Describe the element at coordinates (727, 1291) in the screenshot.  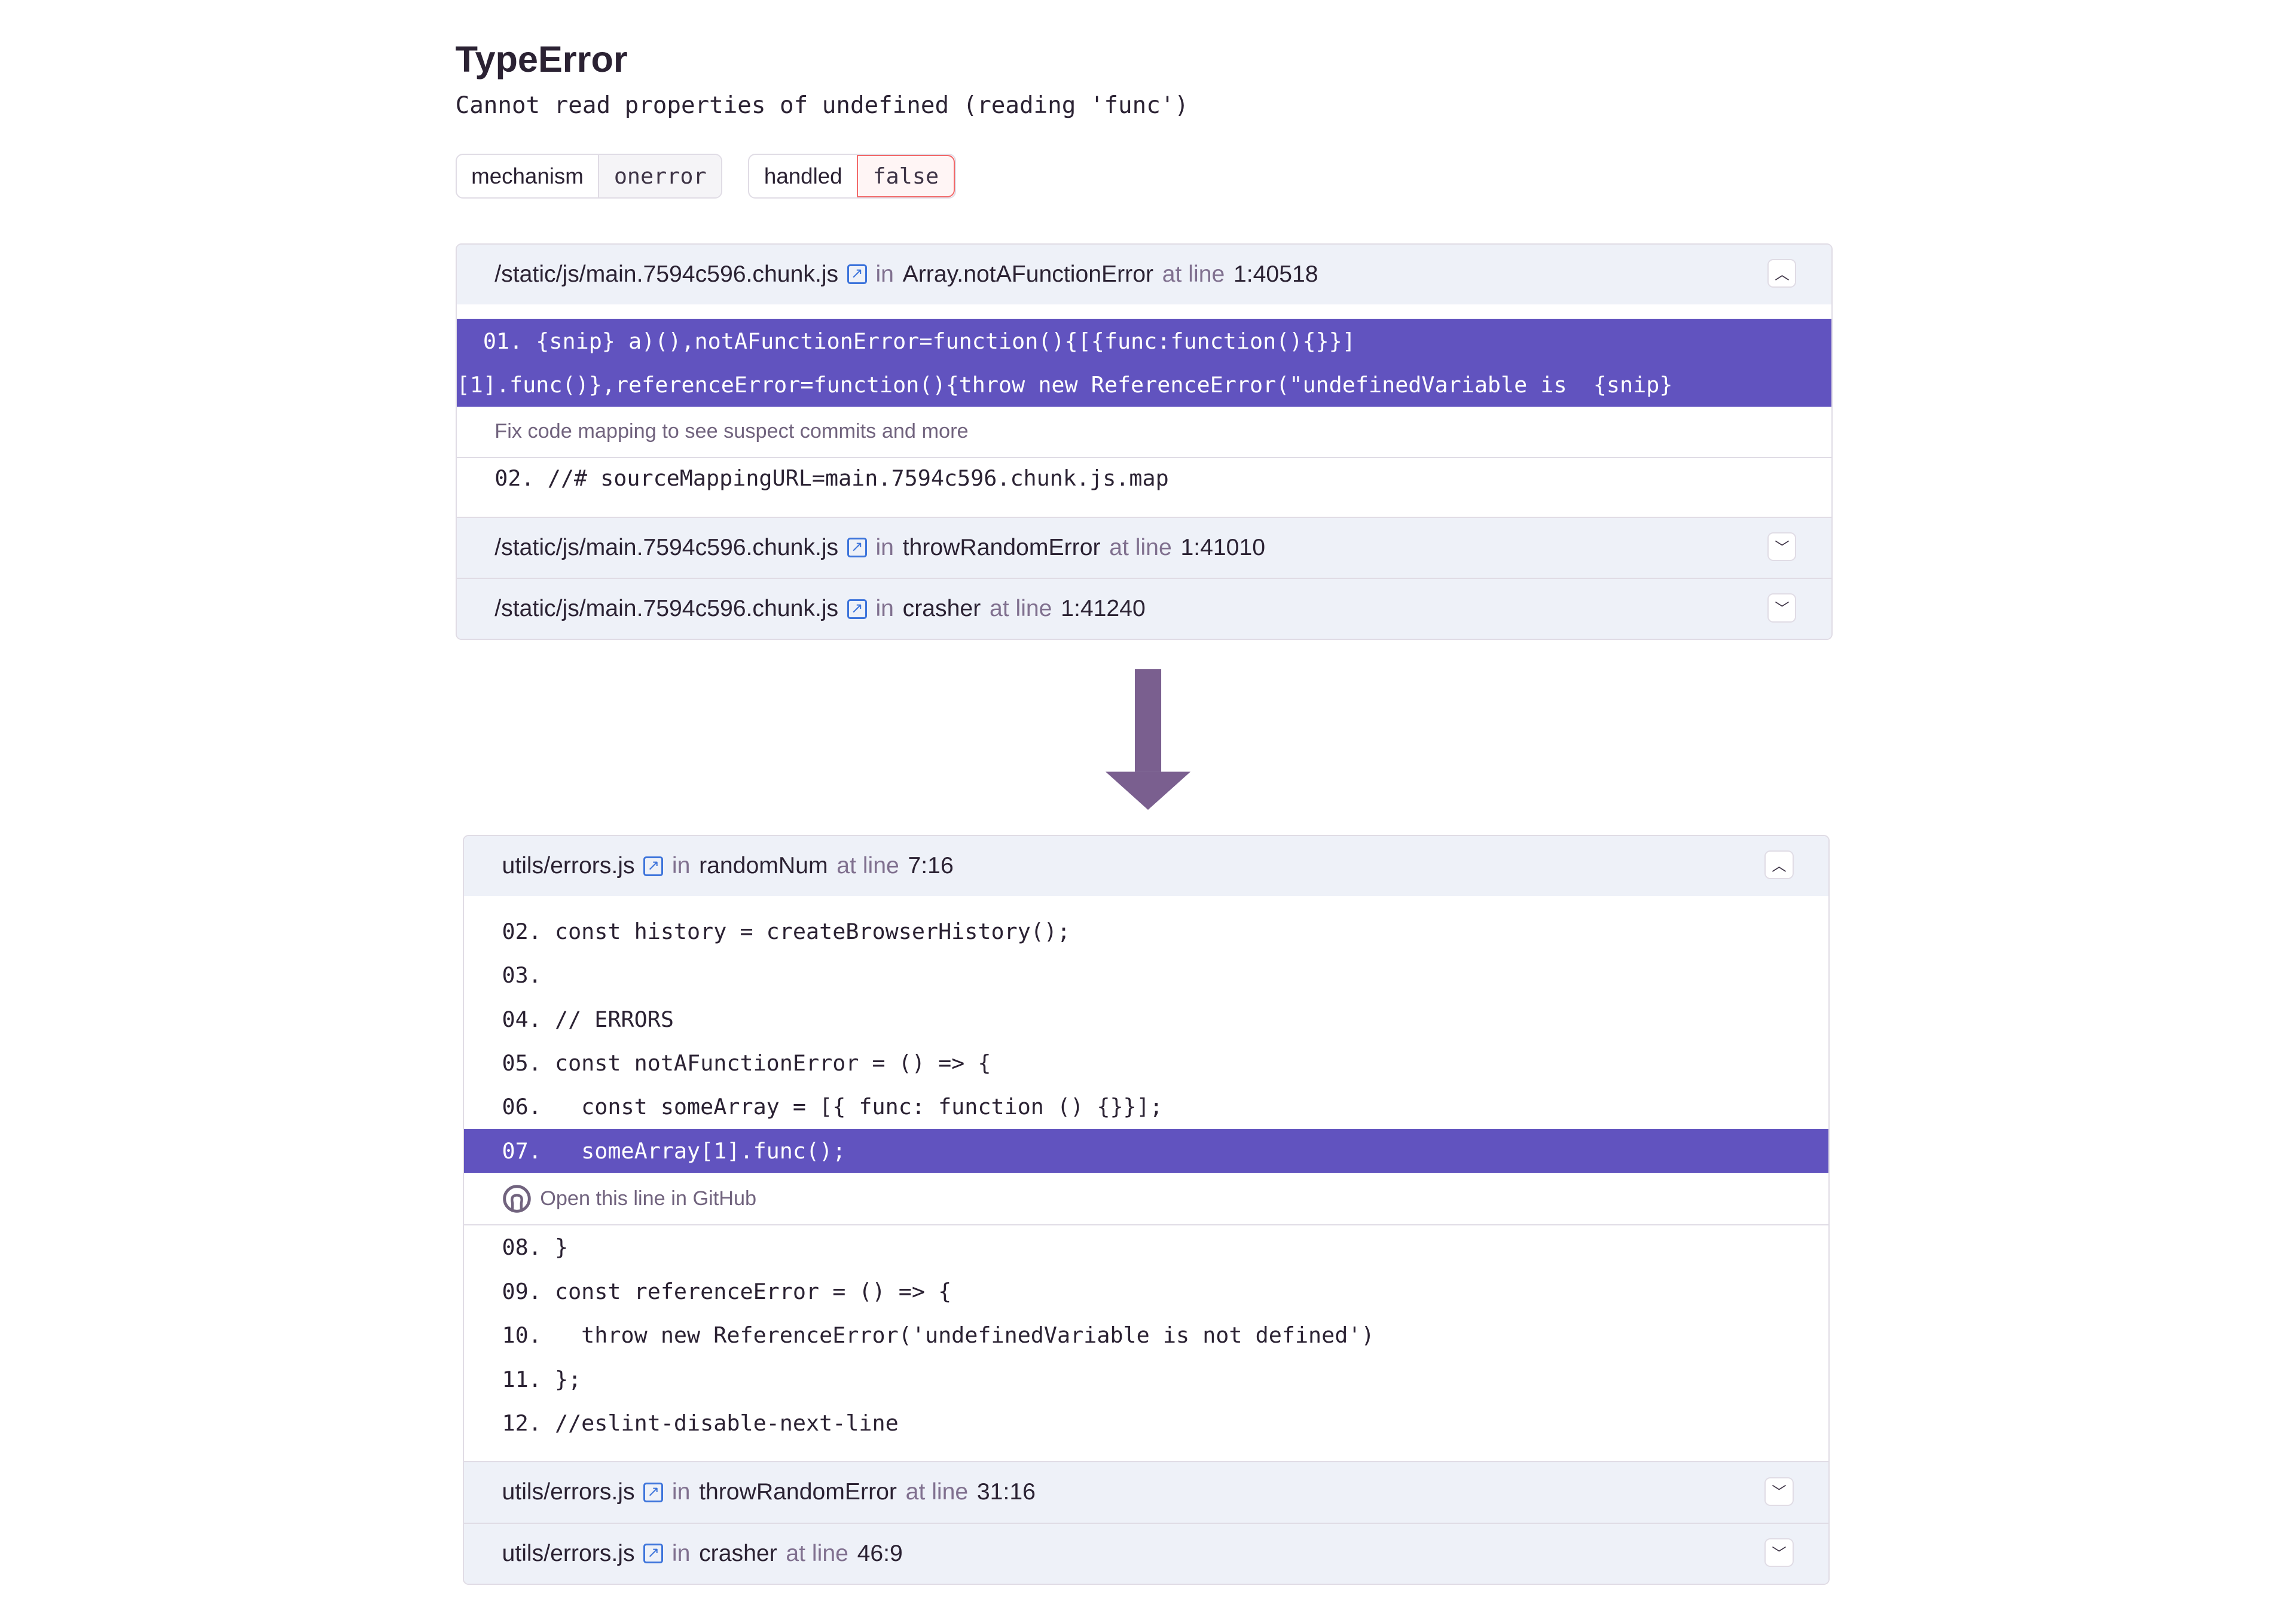
I see `code-line: 09. const referenceError = () => {` at that location.